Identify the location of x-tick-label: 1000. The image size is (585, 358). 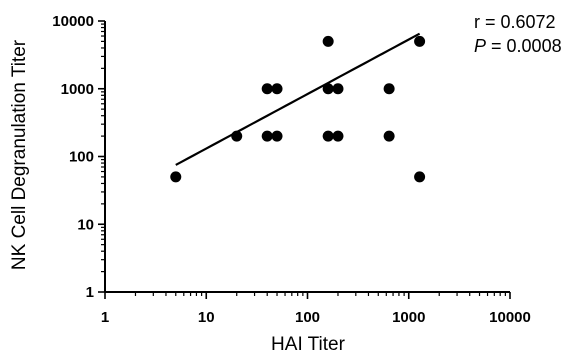
(408, 317).